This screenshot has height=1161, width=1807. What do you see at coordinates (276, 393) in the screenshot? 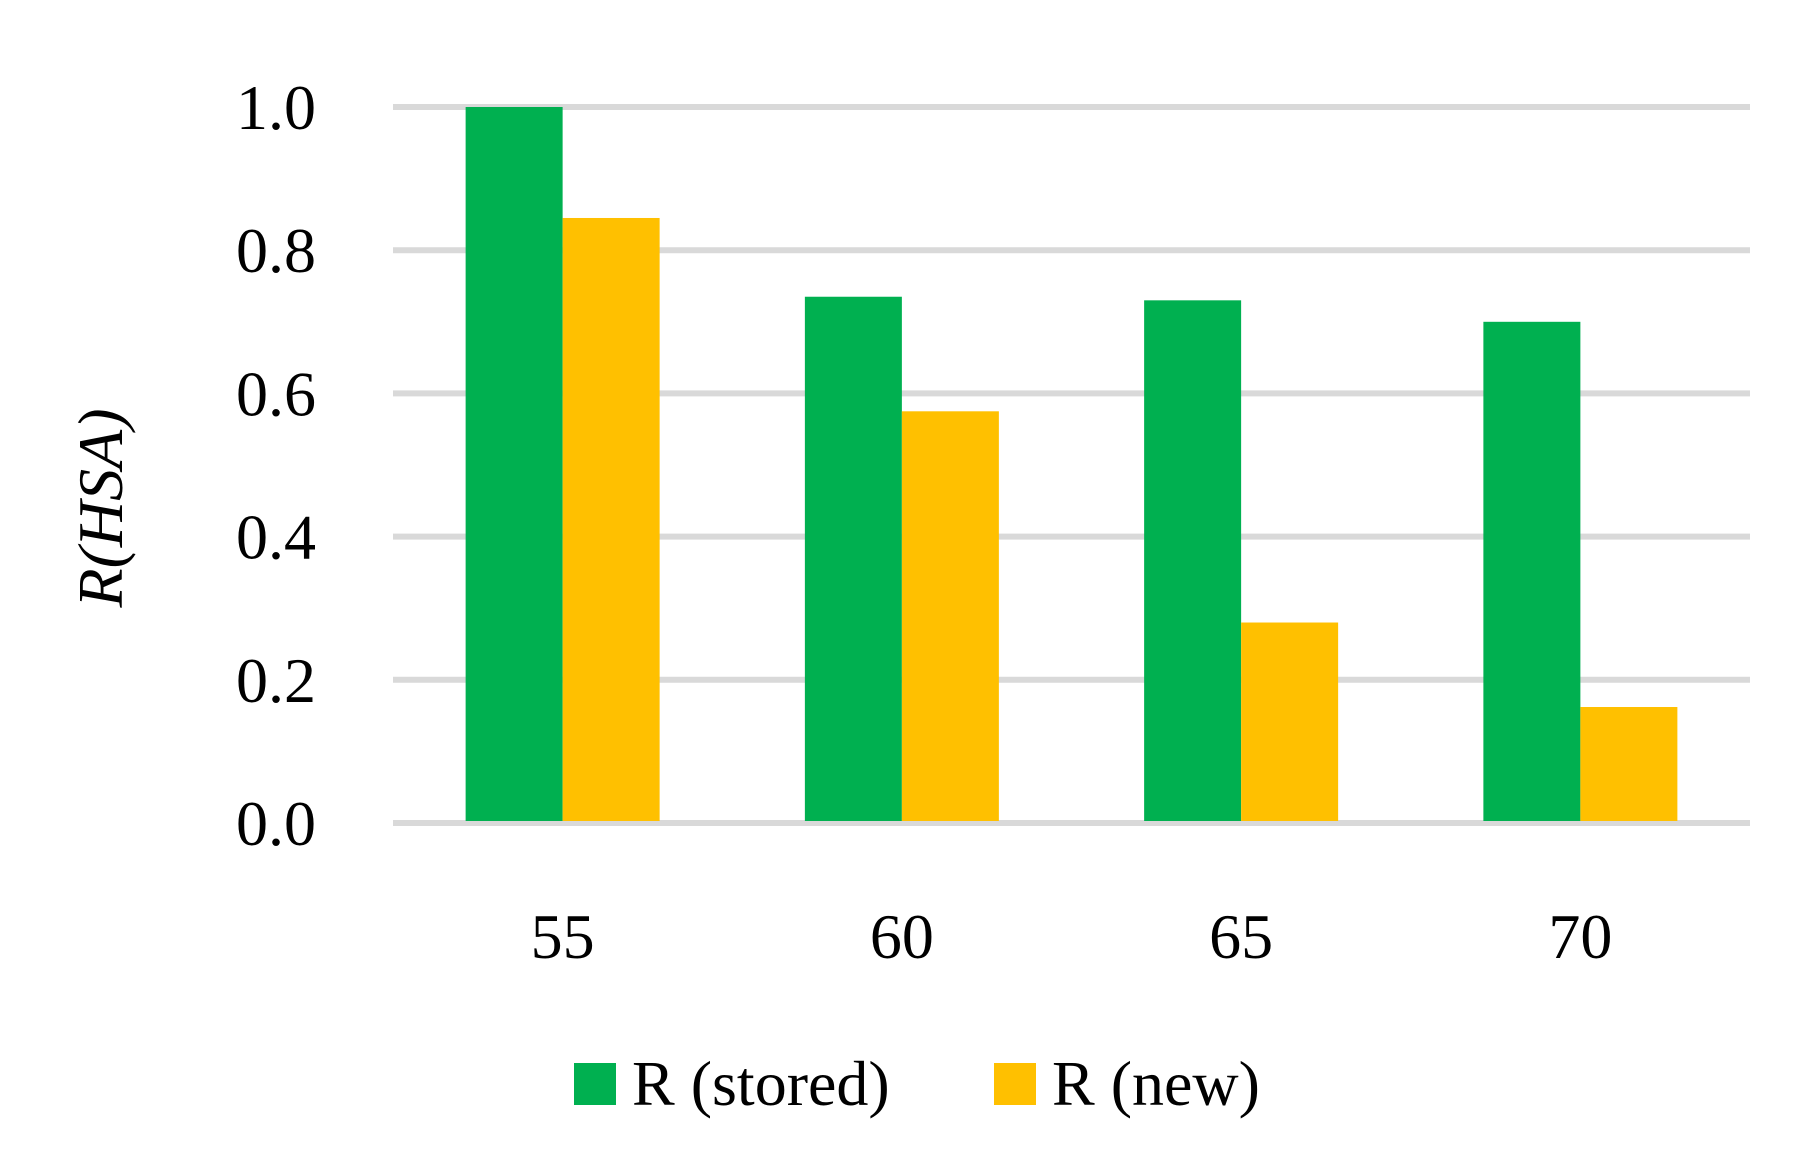
I see `y-tick-label: 0.6` at bounding box center [276, 393].